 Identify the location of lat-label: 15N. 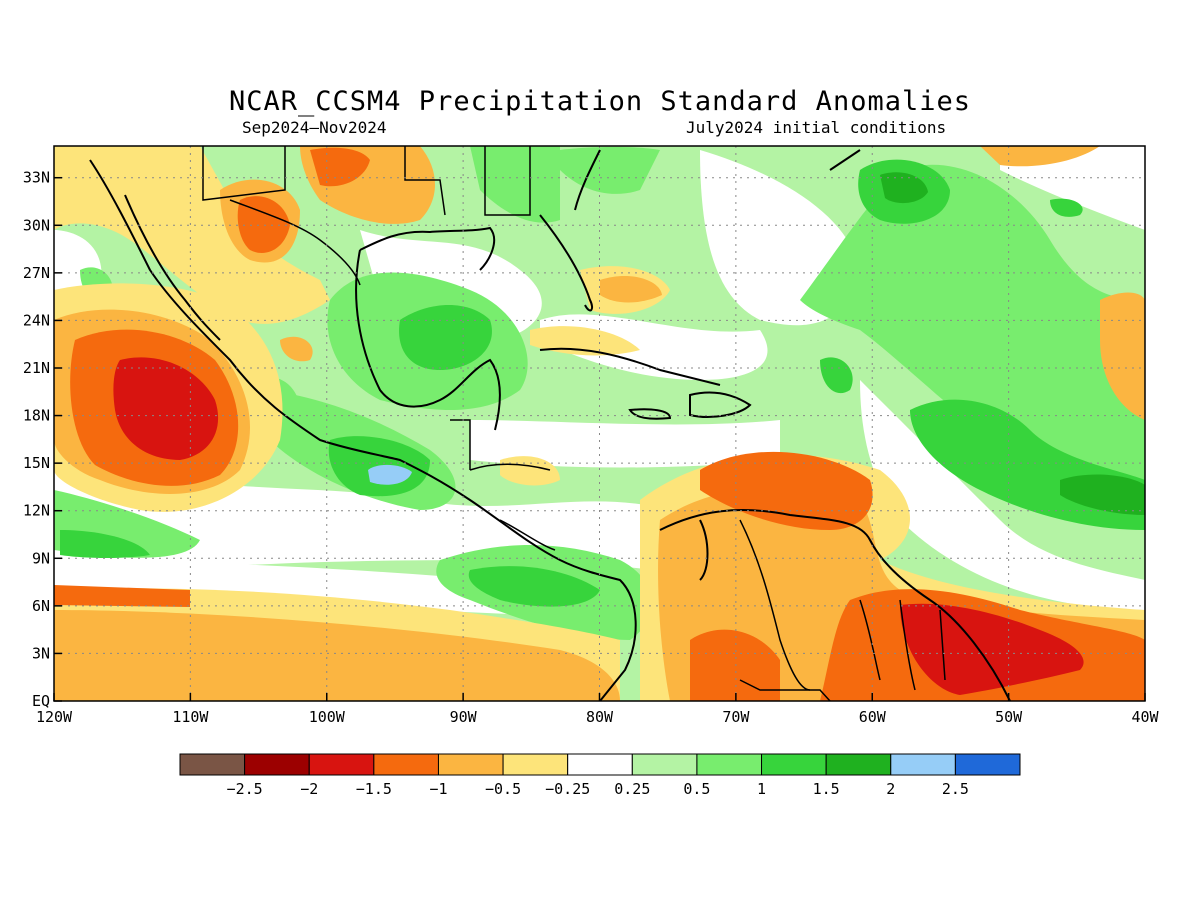
(36, 463).